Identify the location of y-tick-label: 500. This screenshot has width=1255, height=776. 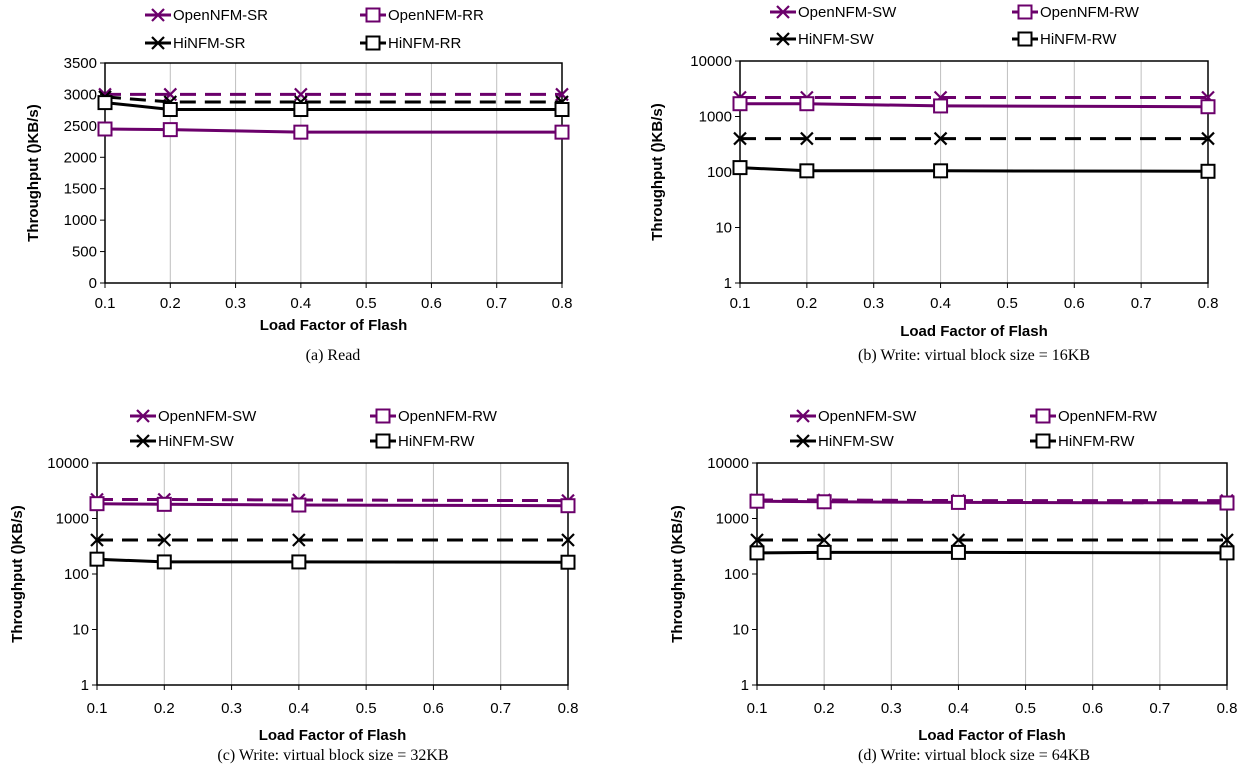
(84, 252).